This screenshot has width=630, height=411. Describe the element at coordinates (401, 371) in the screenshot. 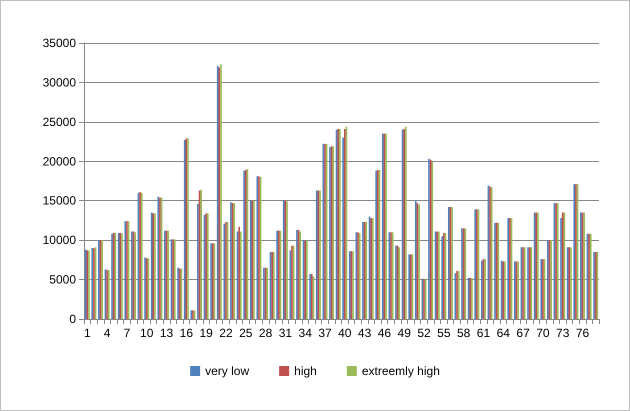

I see `legend-label: extreemly high` at that location.